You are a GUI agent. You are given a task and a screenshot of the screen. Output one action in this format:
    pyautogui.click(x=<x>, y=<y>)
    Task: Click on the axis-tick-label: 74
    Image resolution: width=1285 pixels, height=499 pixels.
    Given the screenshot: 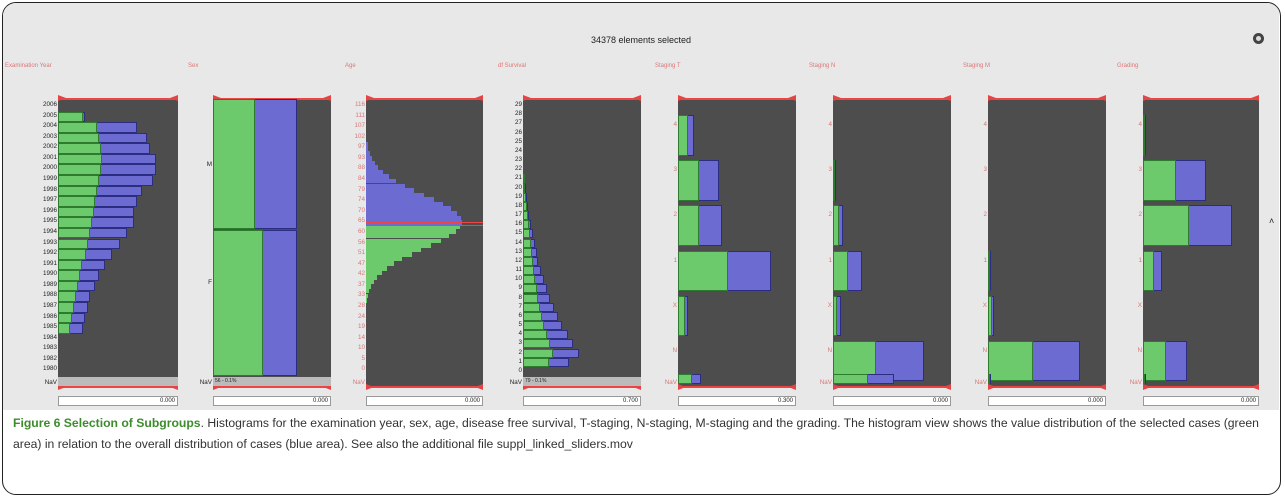 What is the action you would take?
    pyautogui.click(x=361, y=200)
    